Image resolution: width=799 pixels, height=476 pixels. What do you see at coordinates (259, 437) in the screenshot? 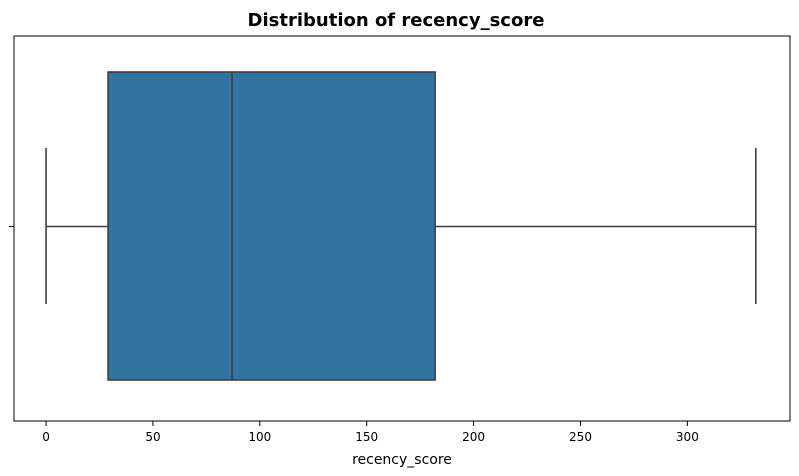
I see `x-tick-label: 100` at bounding box center [259, 437].